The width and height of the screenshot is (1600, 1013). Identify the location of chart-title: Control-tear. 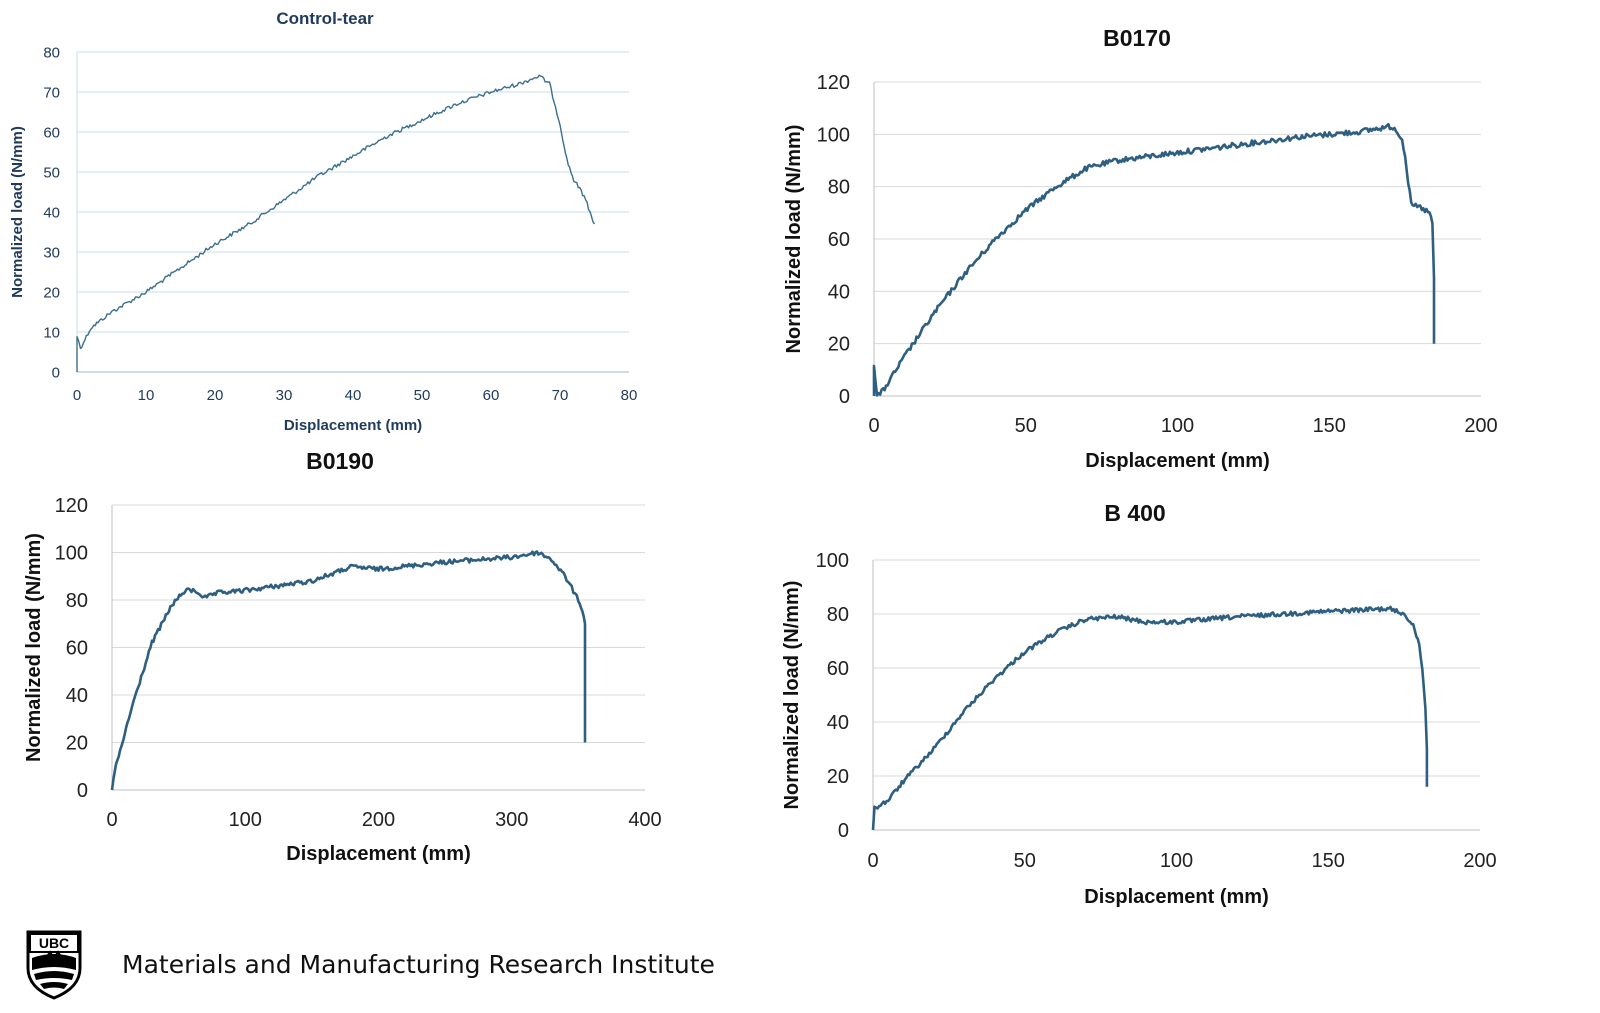
(325, 18).